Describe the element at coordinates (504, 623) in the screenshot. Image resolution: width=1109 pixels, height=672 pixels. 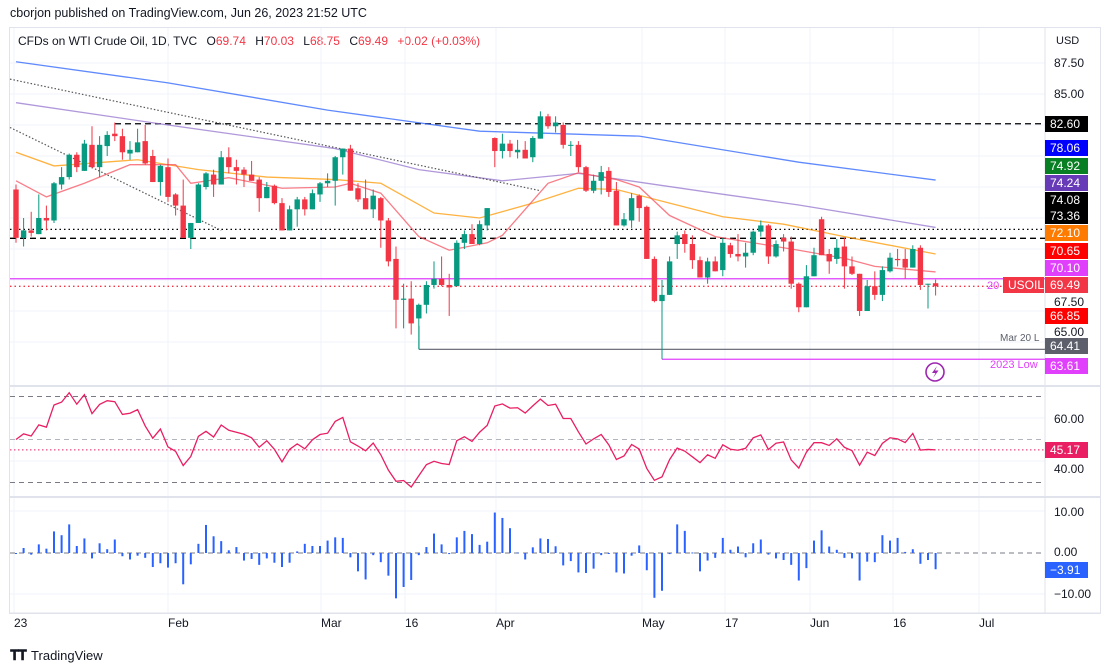
I see `time-axis: 23 Feb Mar 16 Apr May 17 Jun 16 Jul` at that location.